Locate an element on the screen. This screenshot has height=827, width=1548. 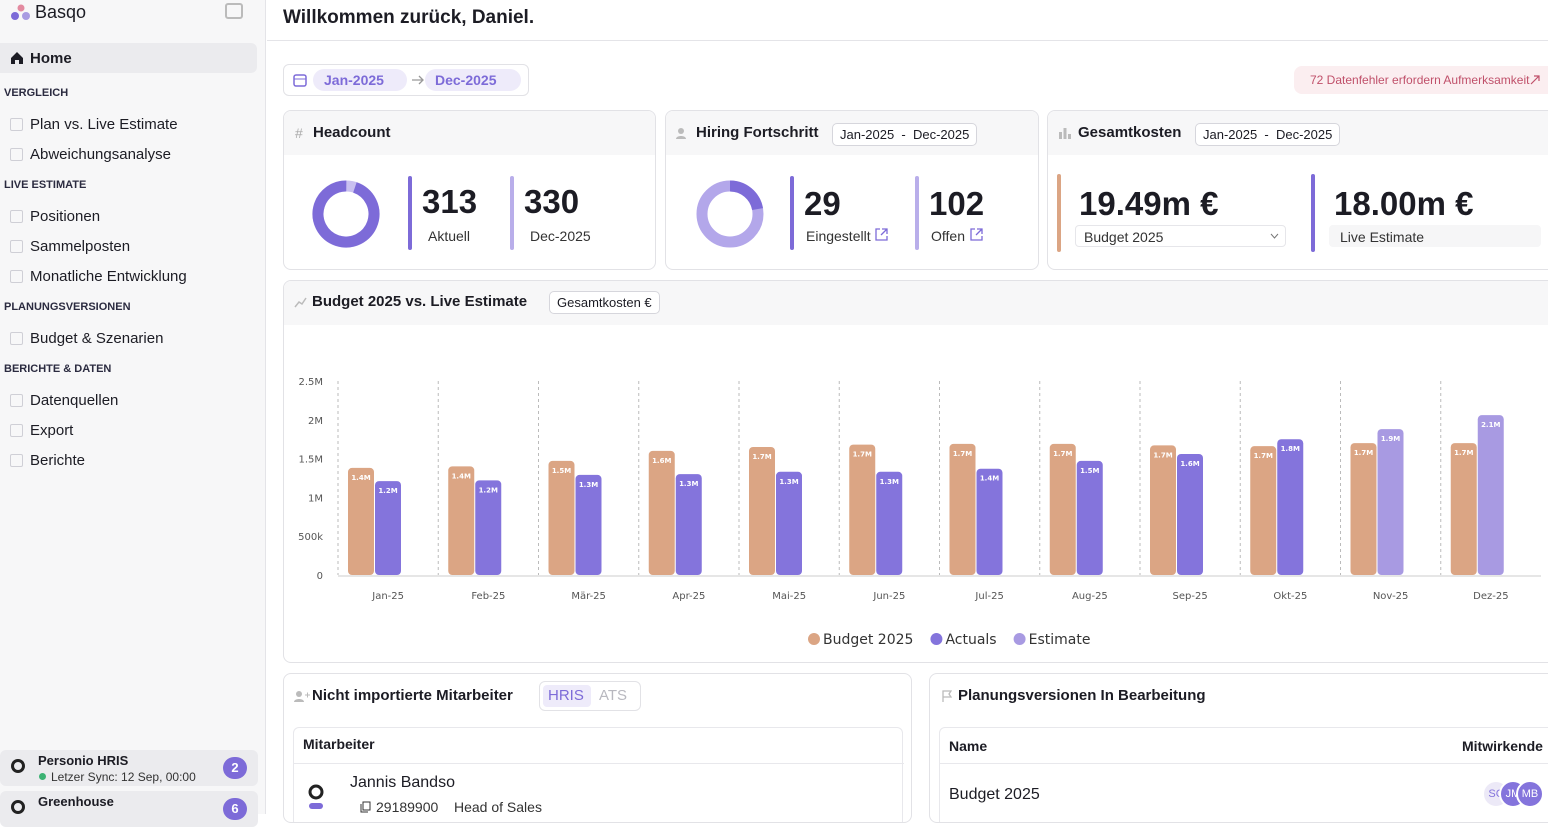
kpi-label: Live Estimate is located at coordinates (1382, 237).